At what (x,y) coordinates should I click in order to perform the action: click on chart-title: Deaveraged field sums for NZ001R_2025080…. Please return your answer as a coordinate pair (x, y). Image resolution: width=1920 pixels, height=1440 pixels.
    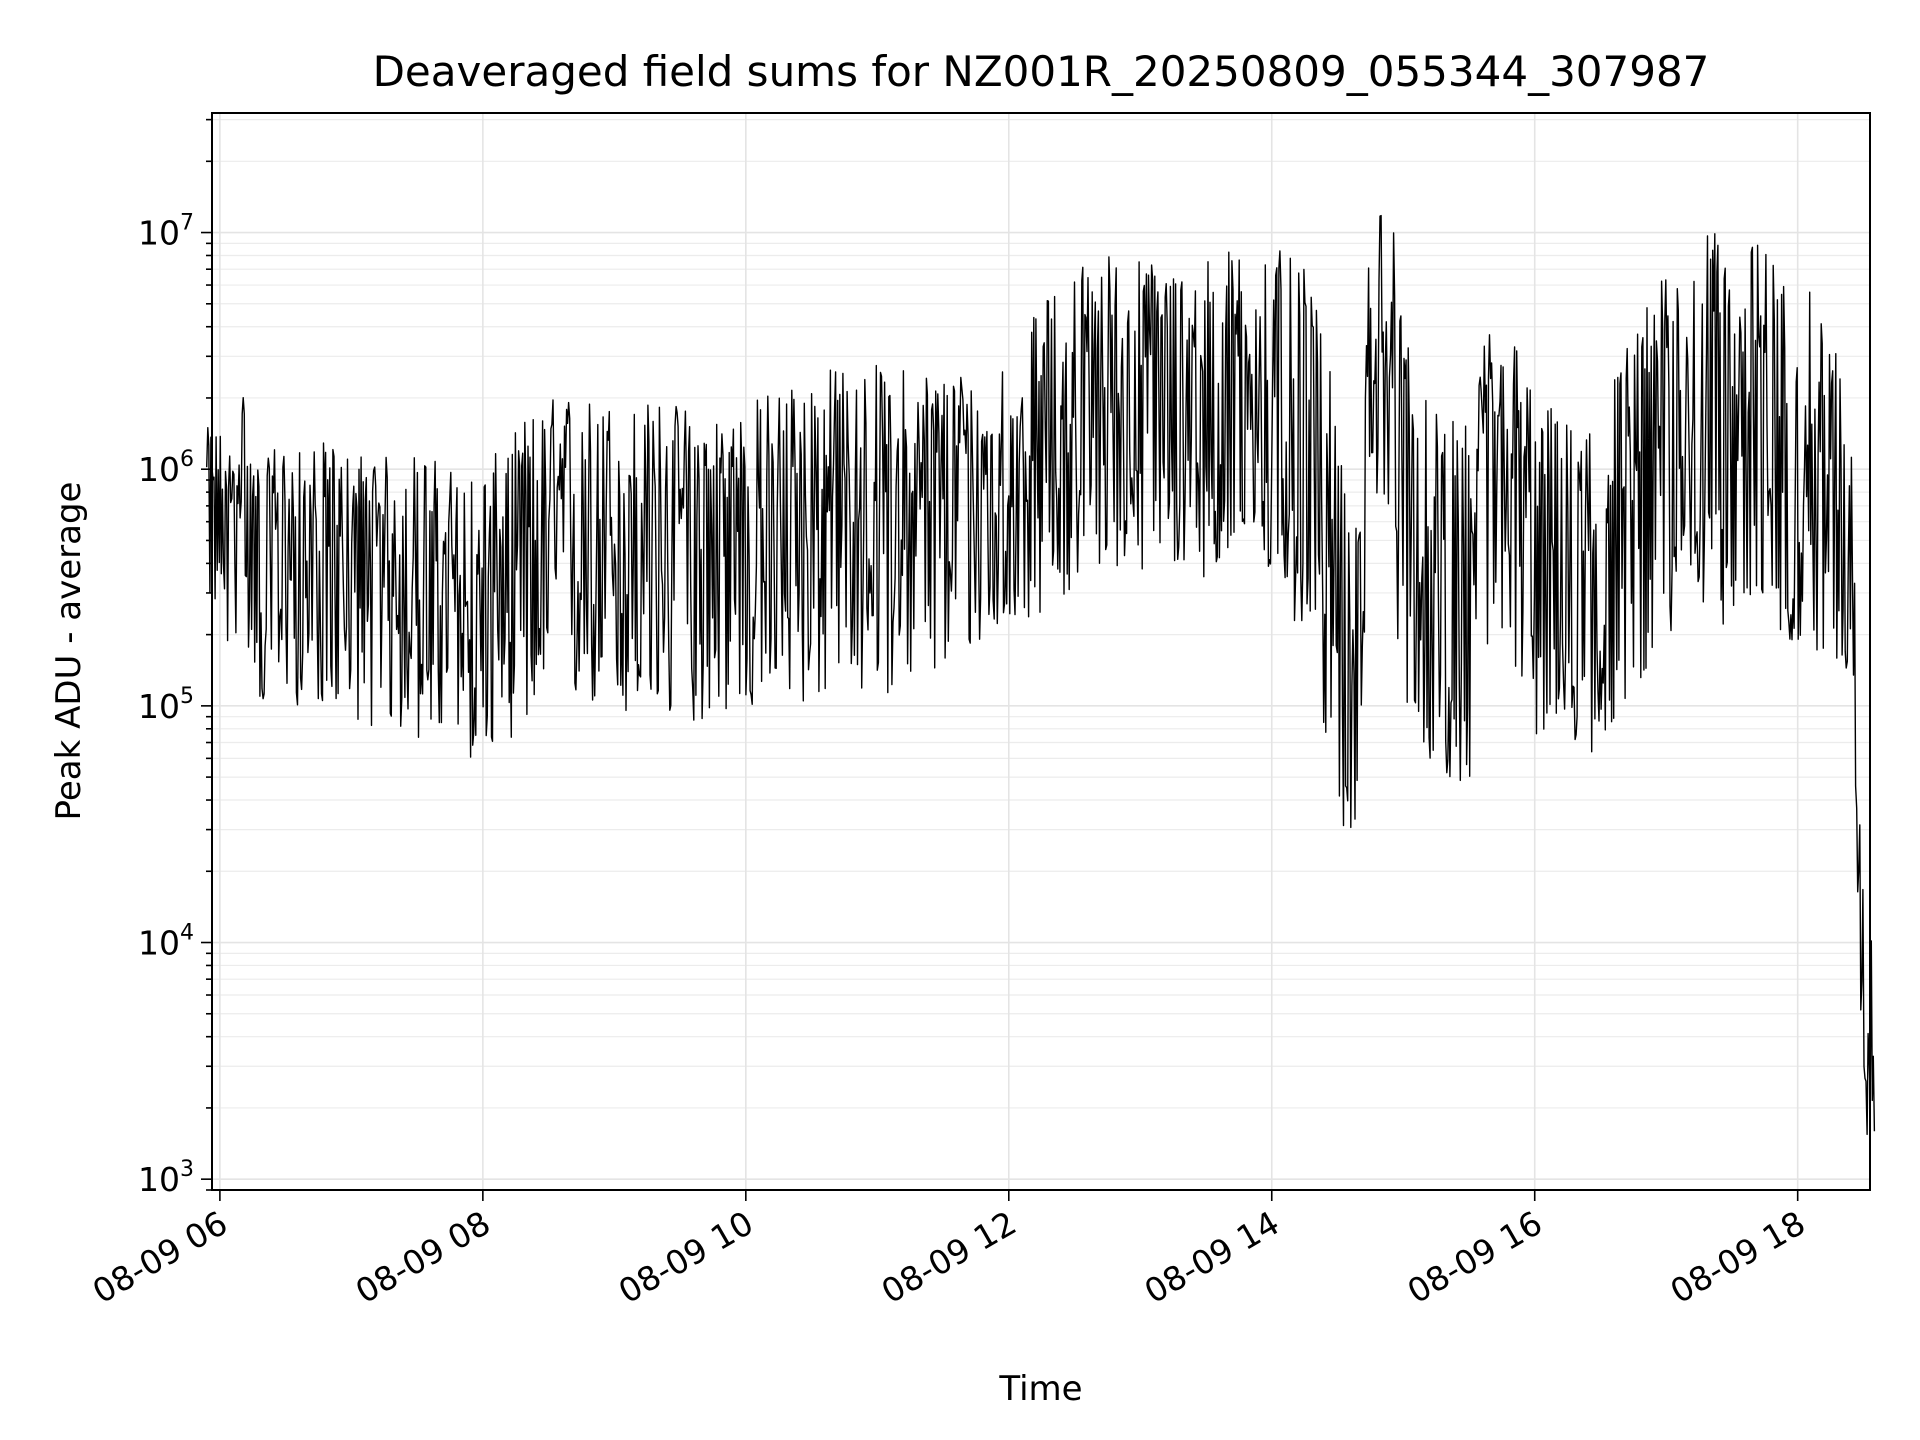
    Looking at the image, I should click on (1041, 71).